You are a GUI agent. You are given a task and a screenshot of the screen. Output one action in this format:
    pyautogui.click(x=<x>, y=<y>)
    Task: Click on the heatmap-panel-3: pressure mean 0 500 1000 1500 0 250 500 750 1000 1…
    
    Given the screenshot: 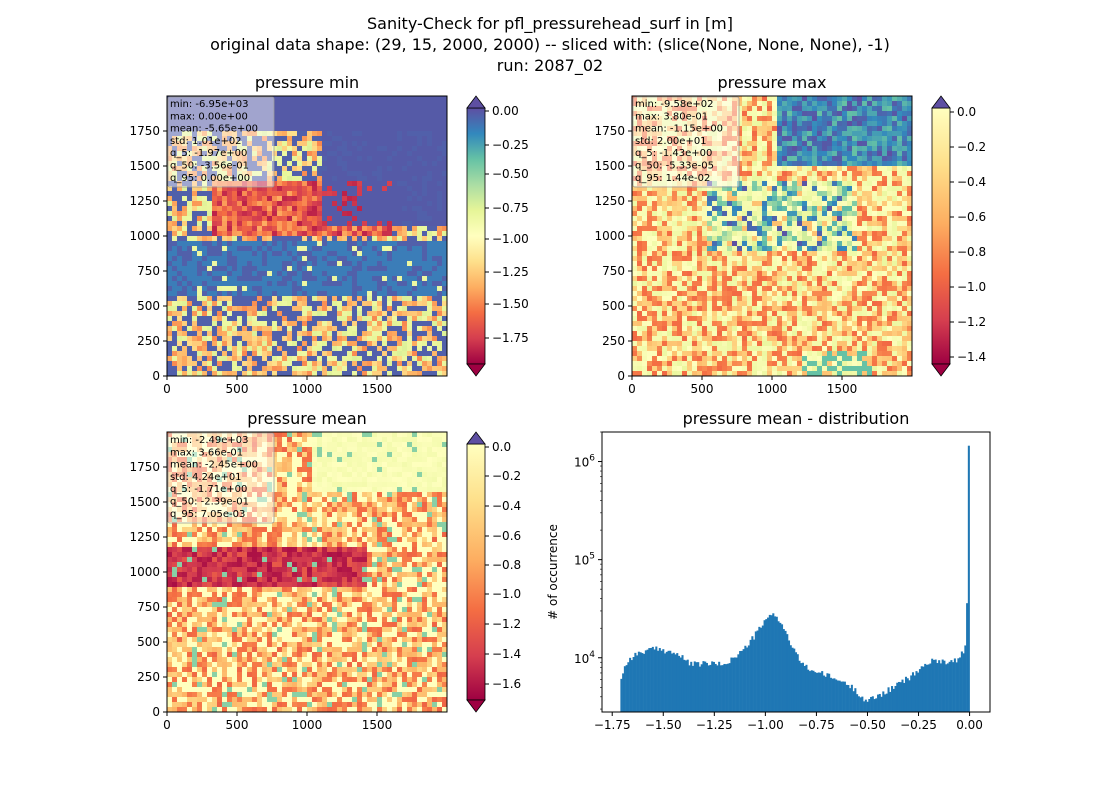 What is the action you would take?
    pyautogui.click(x=325, y=570)
    